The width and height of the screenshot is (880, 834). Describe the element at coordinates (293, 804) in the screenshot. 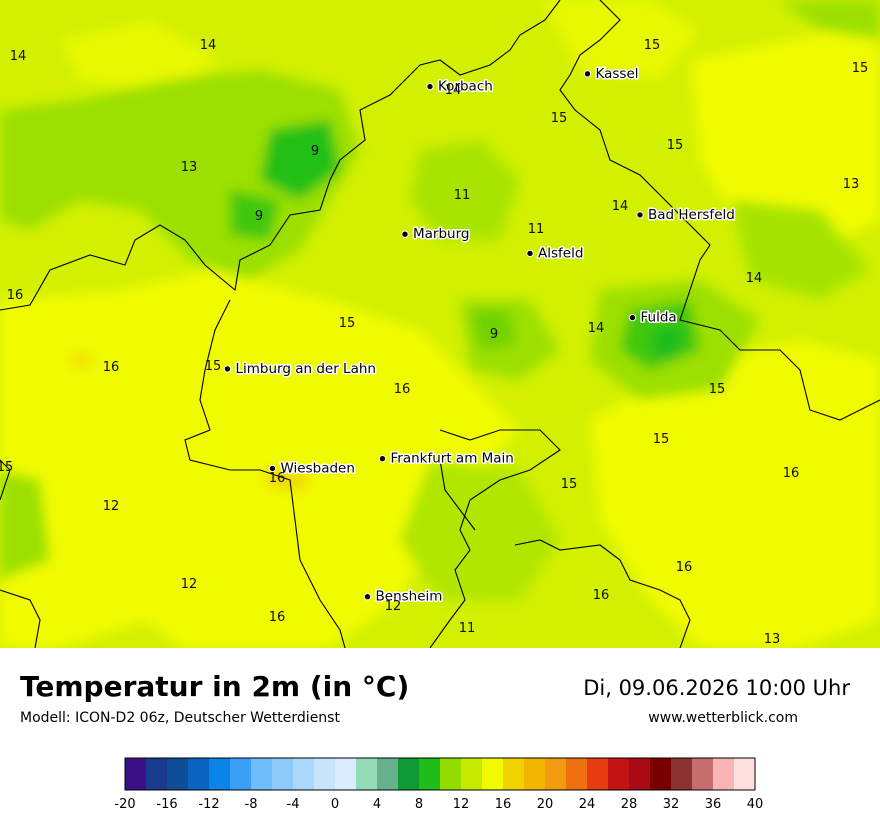

I see `legend-tick-label: -4` at that location.